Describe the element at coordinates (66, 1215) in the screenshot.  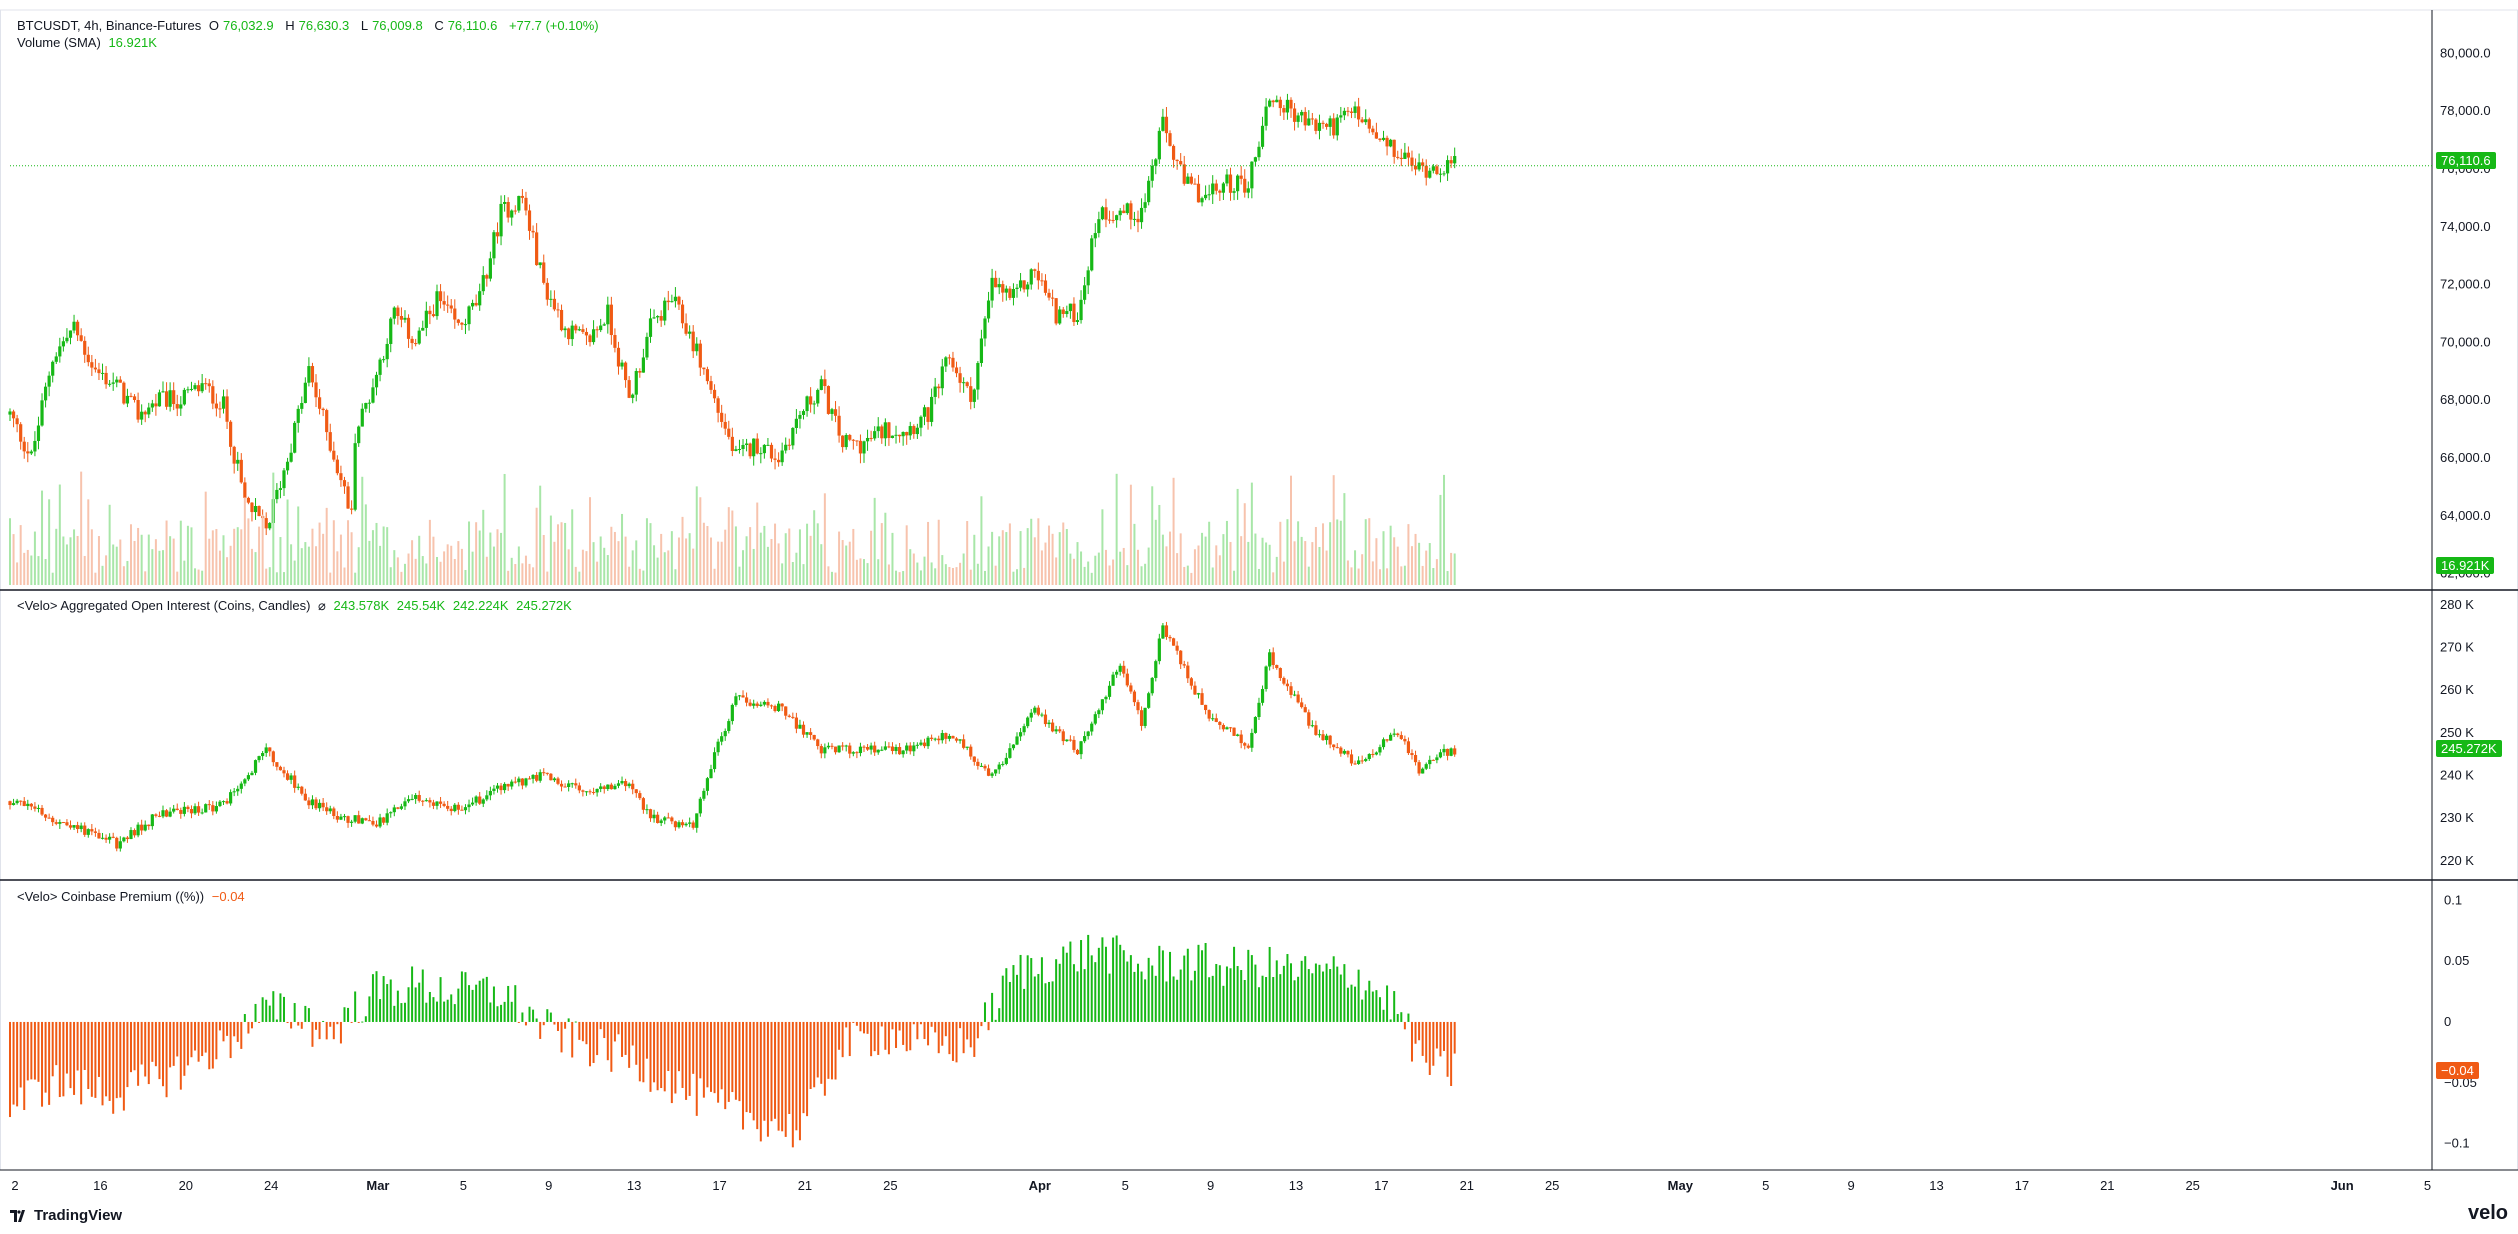
I see `tradingview-logo: TradingView` at that location.